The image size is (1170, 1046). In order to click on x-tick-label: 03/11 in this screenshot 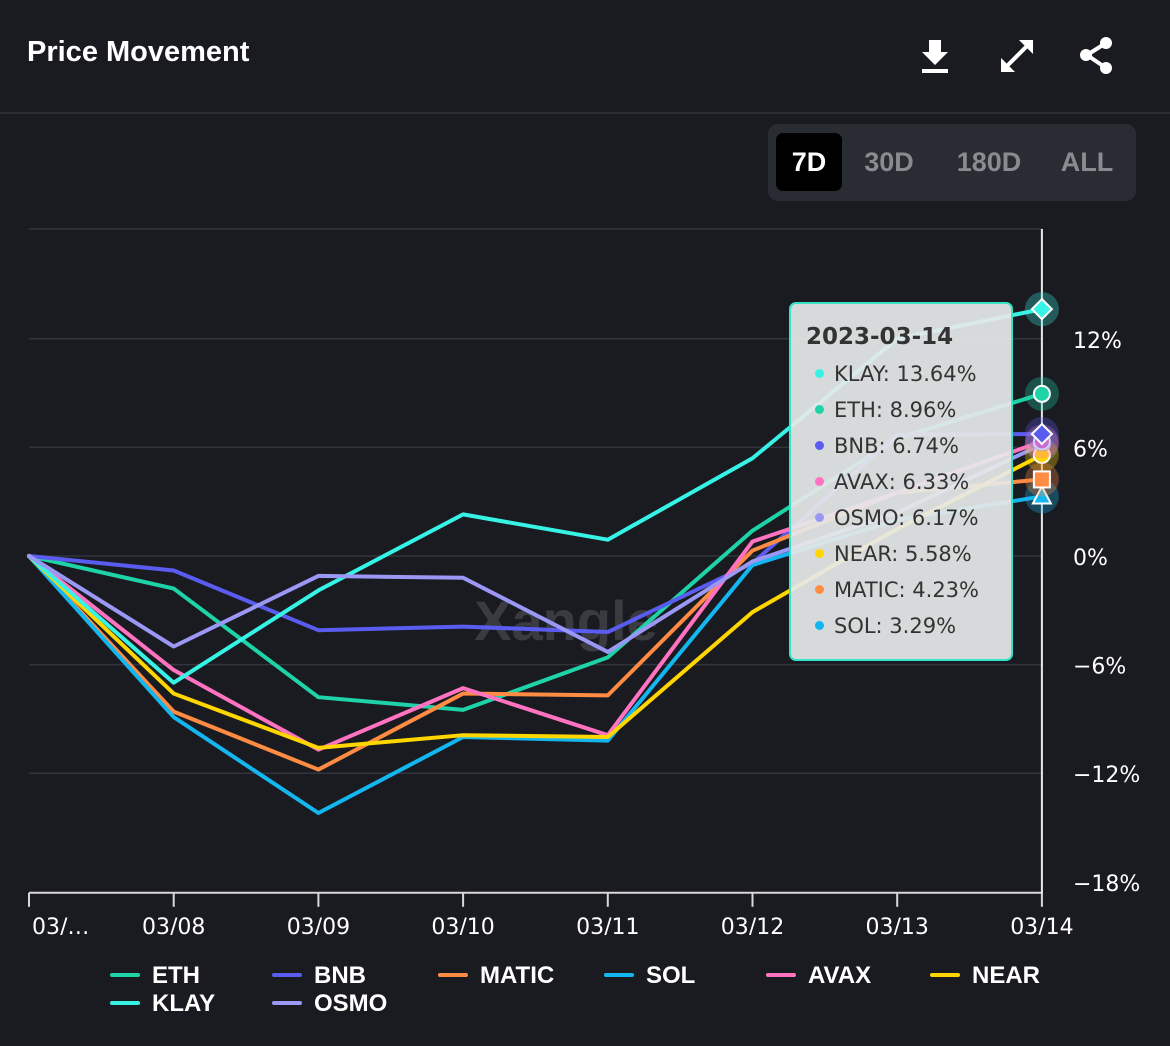, I will do `click(607, 925)`.